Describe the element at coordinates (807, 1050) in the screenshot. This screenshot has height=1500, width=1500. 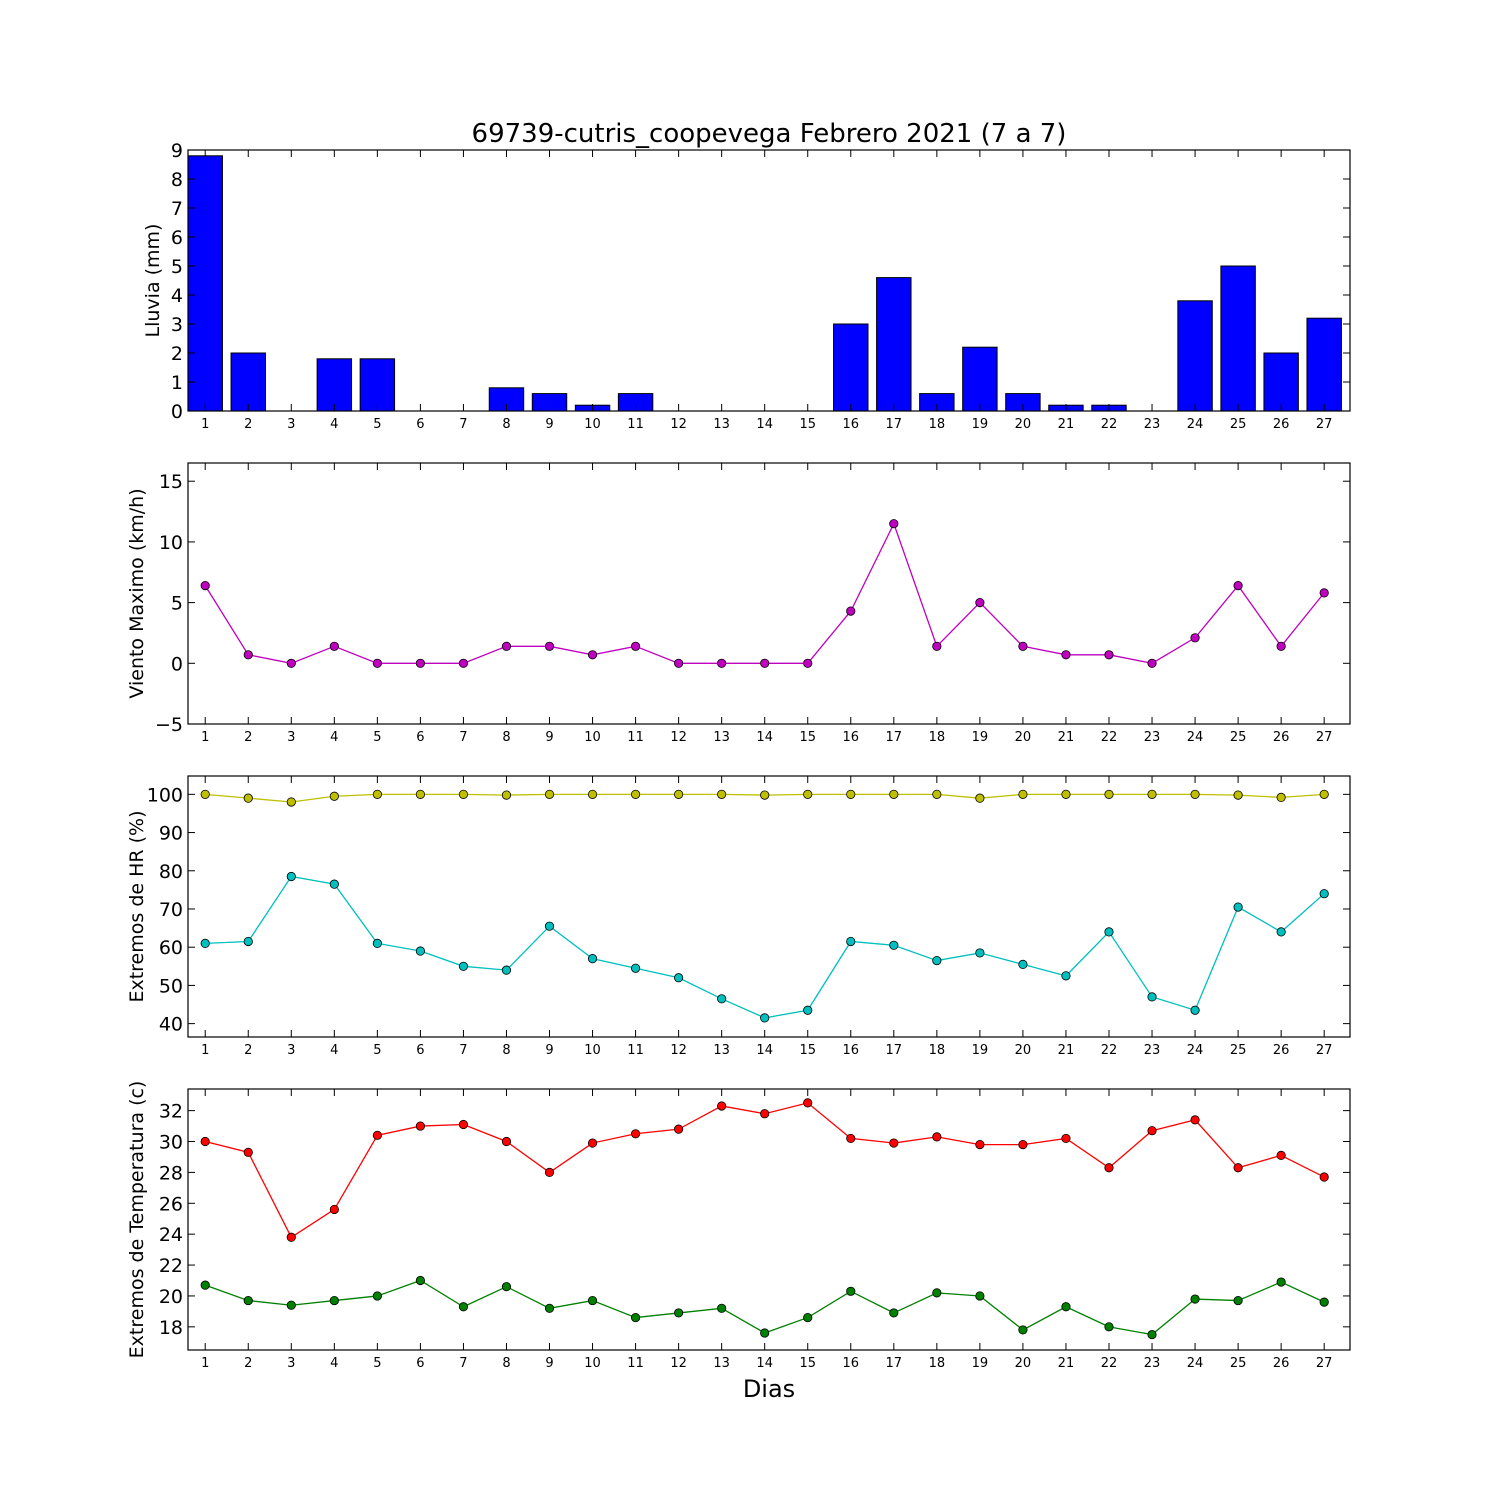
I see `x-tick-label: 15` at that location.